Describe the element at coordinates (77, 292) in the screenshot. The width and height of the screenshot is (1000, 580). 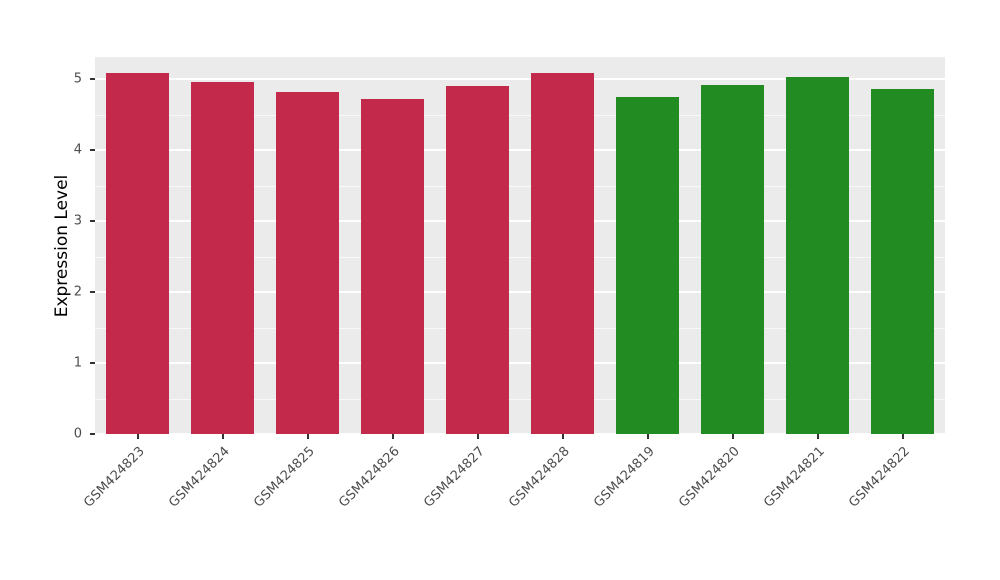
I see `y-tick-label-2: 2` at that location.